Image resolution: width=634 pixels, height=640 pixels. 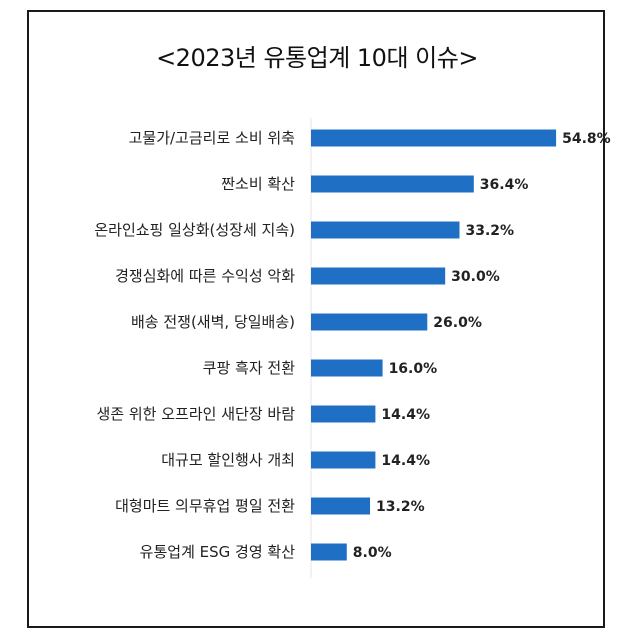 I want to click on value-label-9: 8.0%, so click(x=372, y=553).